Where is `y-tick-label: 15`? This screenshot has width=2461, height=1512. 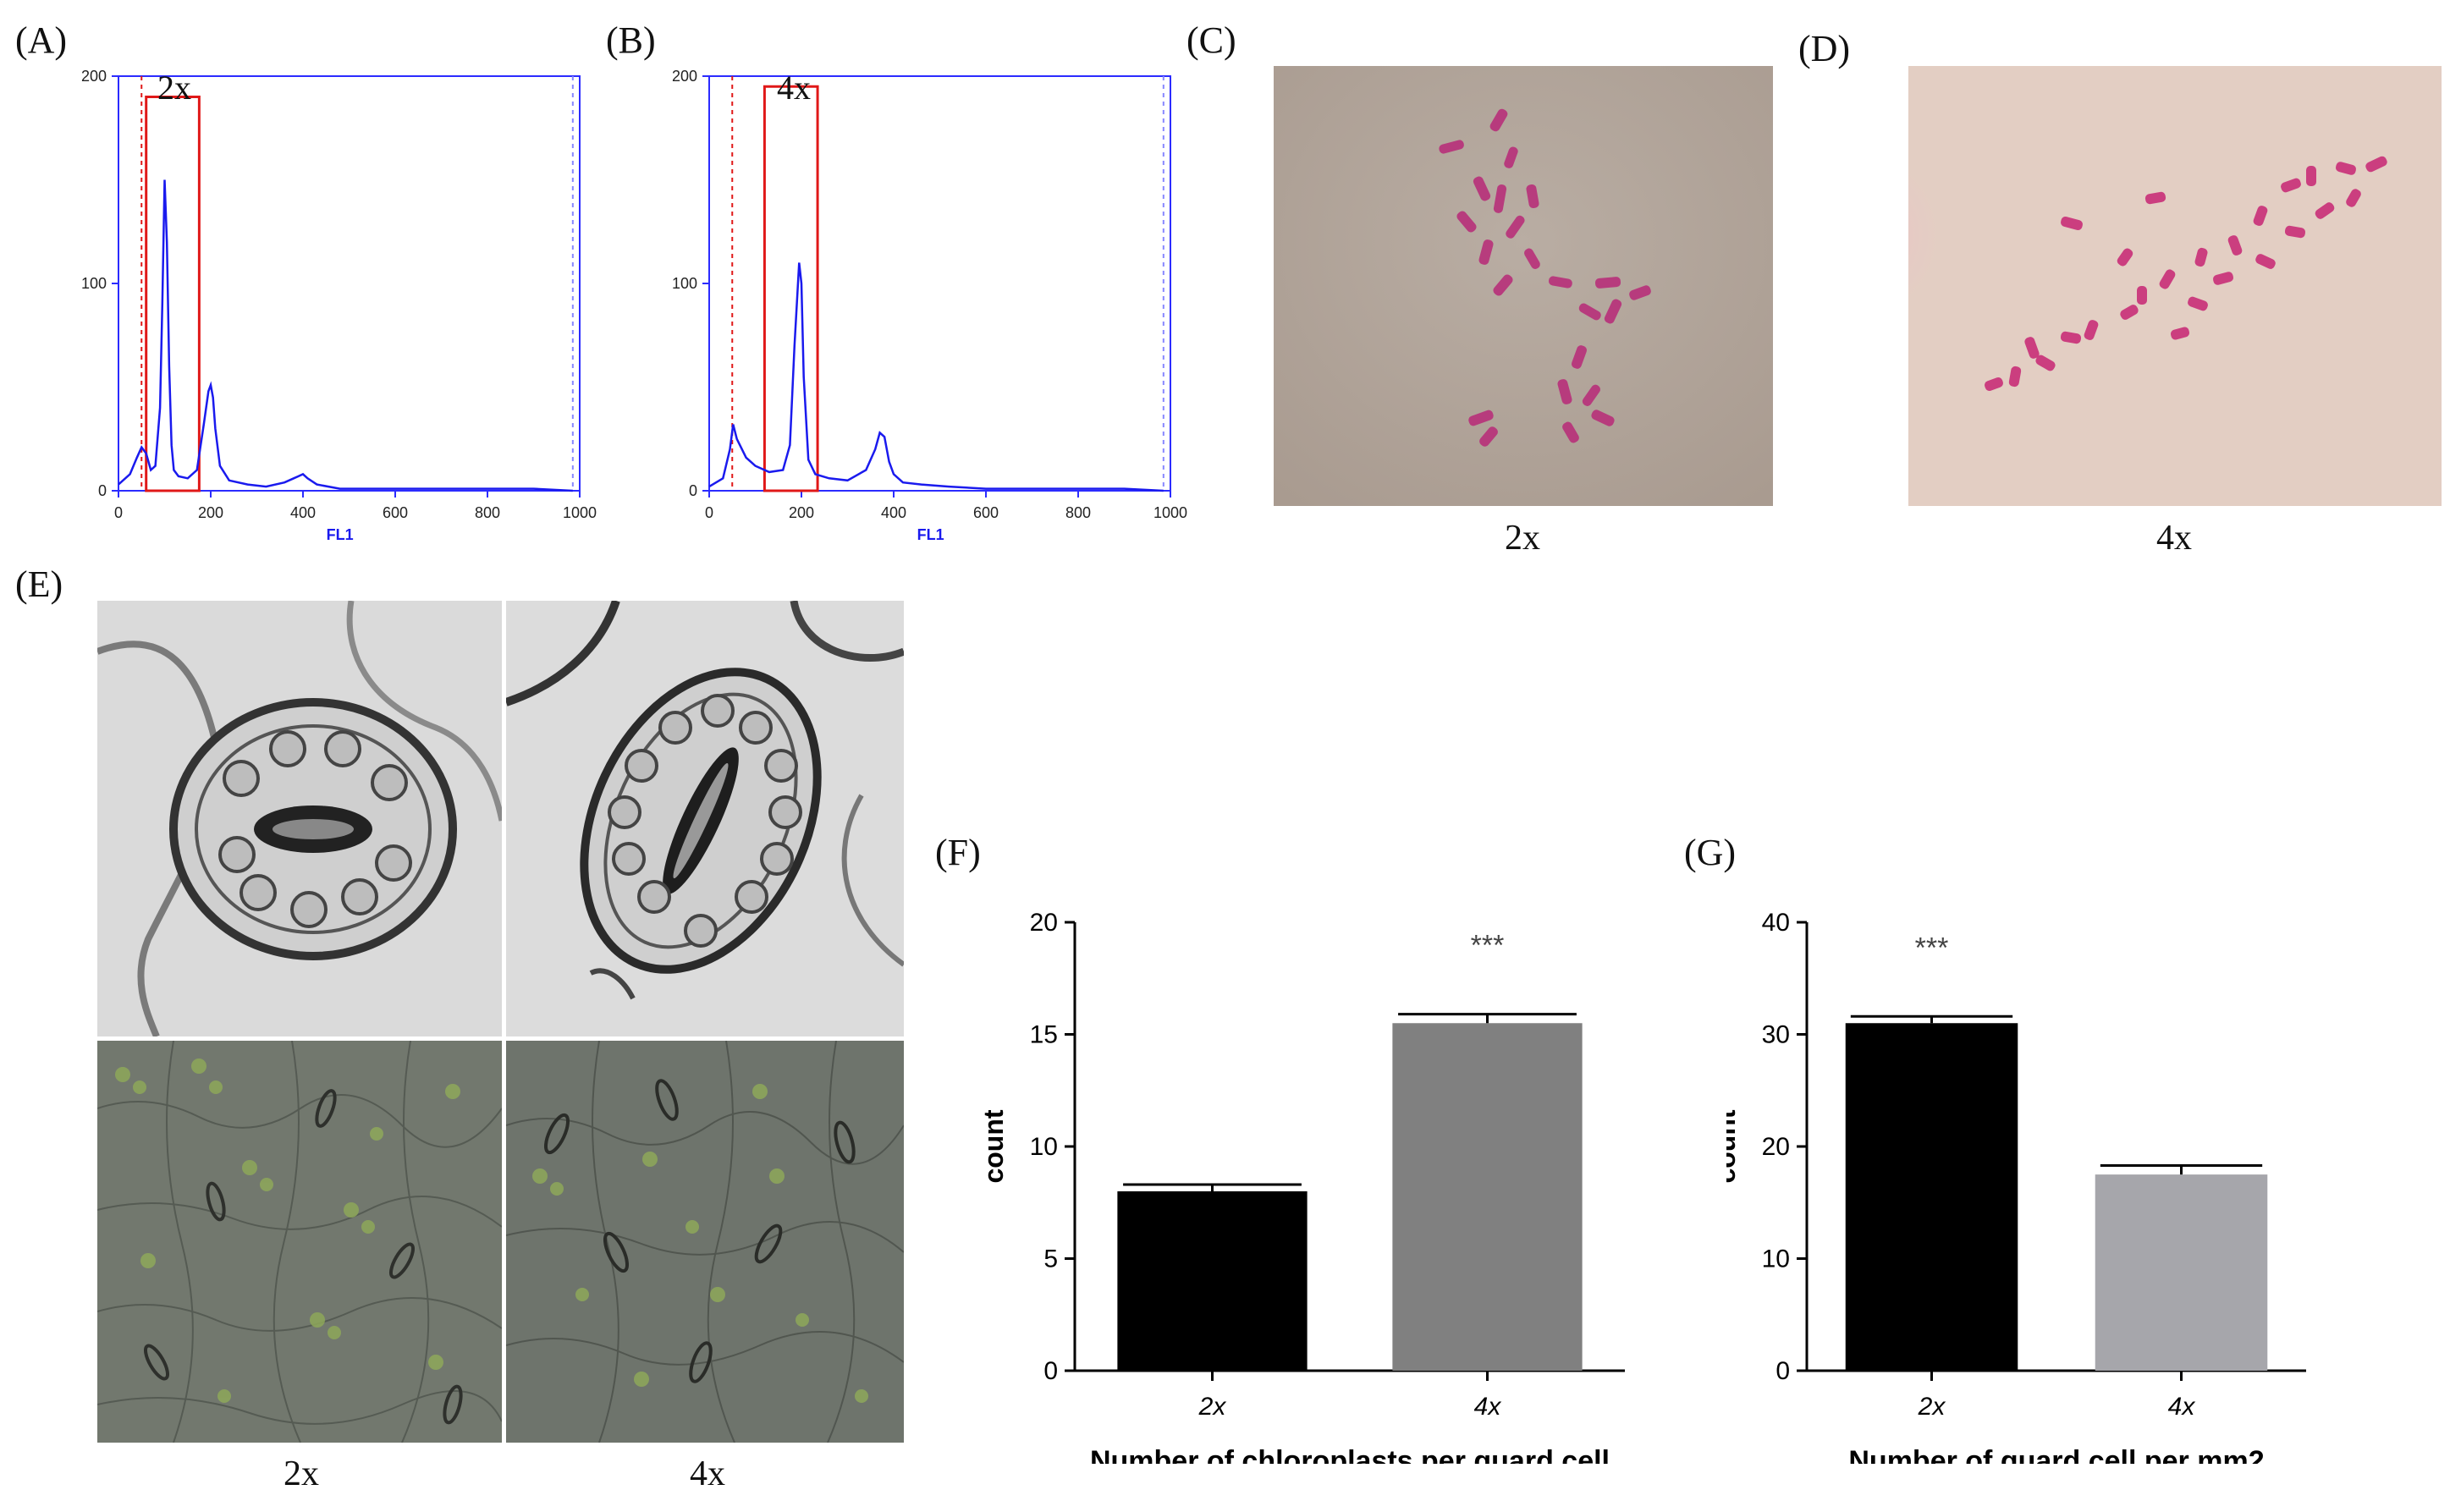
y-tick-label: 15 is located at coordinates (1044, 1035).